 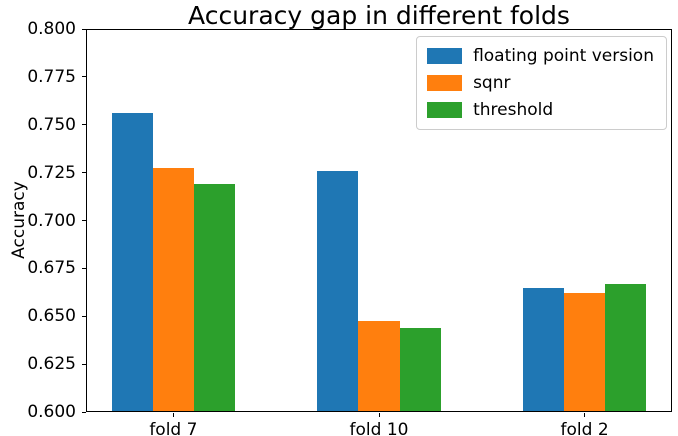 What do you see at coordinates (379, 15) in the screenshot?
I see `chart-title: Accuracy gap in different folds` at bounding box center [379, 15].